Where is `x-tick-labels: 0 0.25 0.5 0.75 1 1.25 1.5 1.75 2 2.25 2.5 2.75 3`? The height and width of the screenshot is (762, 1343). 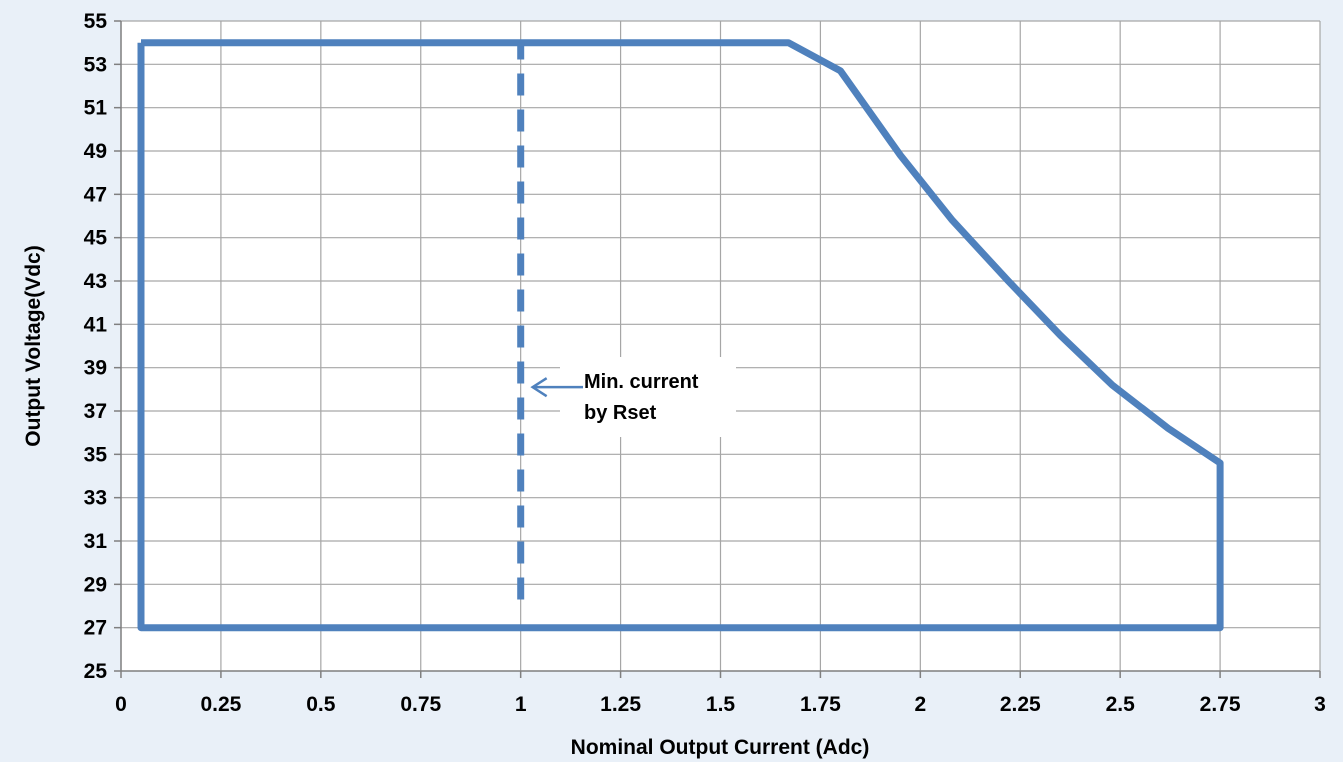 x-tick-labels: 0 0.25 0.5 0.75 1 1.25 1.5 1.75 2 2.25 2.5 2.75 3 is located at coordinates (720, 704).